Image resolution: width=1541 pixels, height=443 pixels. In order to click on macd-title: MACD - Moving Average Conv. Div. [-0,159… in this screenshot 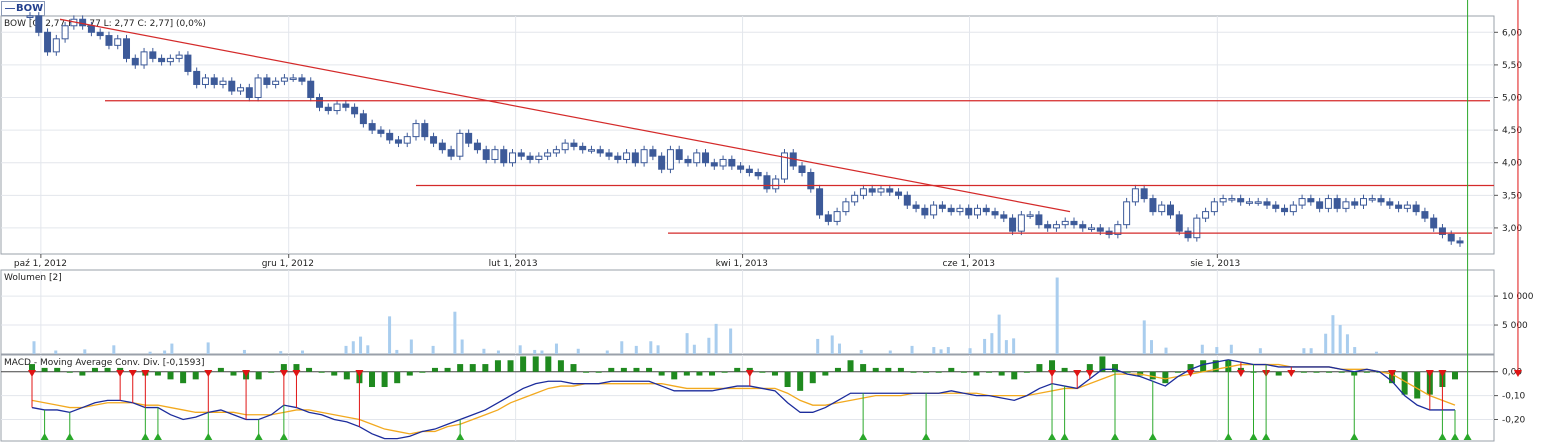, I will do `click(104, 363)`.